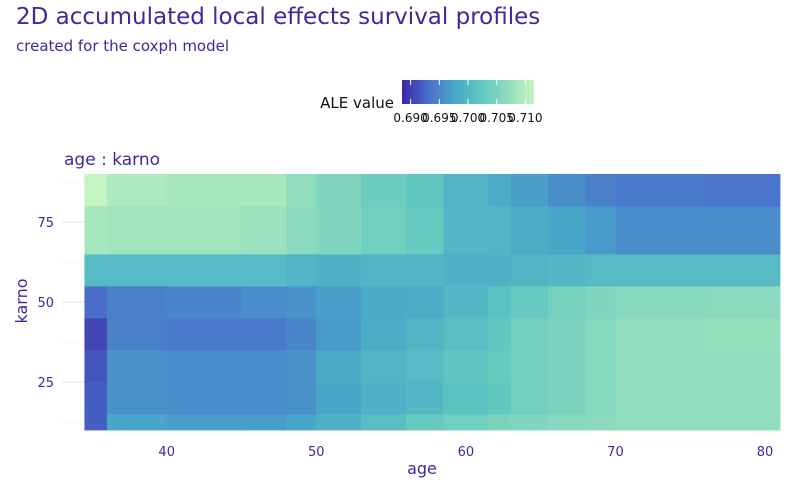 This screenshot has width=799, height=494. I want to click on legend-tick-label: 0.705, so click(497, 118).